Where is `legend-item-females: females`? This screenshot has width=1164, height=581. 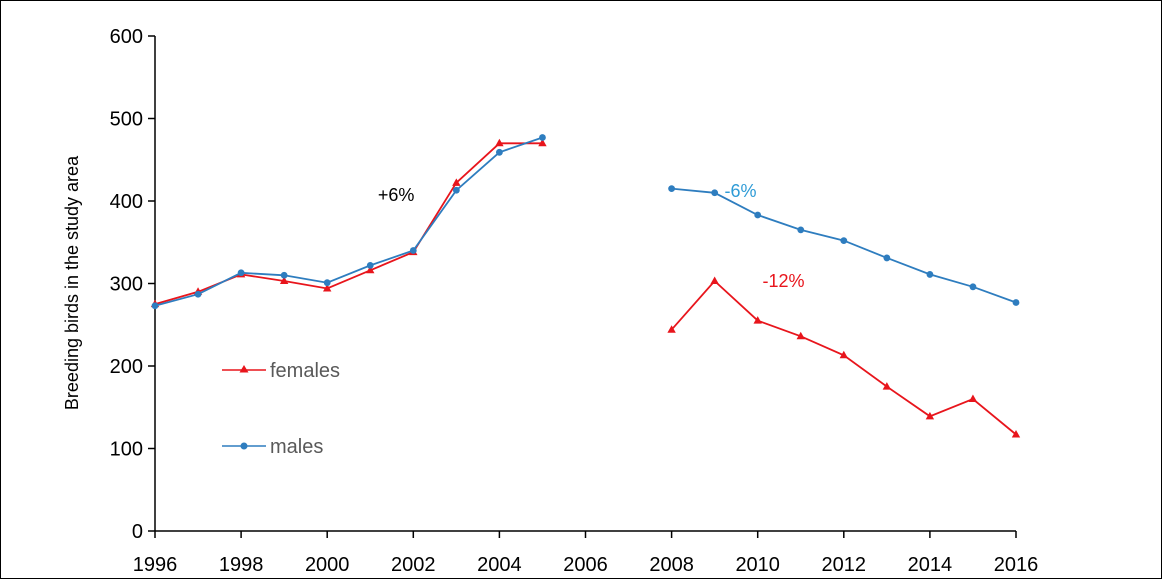
legend-item-females: females is located at coordinates (281, 371).